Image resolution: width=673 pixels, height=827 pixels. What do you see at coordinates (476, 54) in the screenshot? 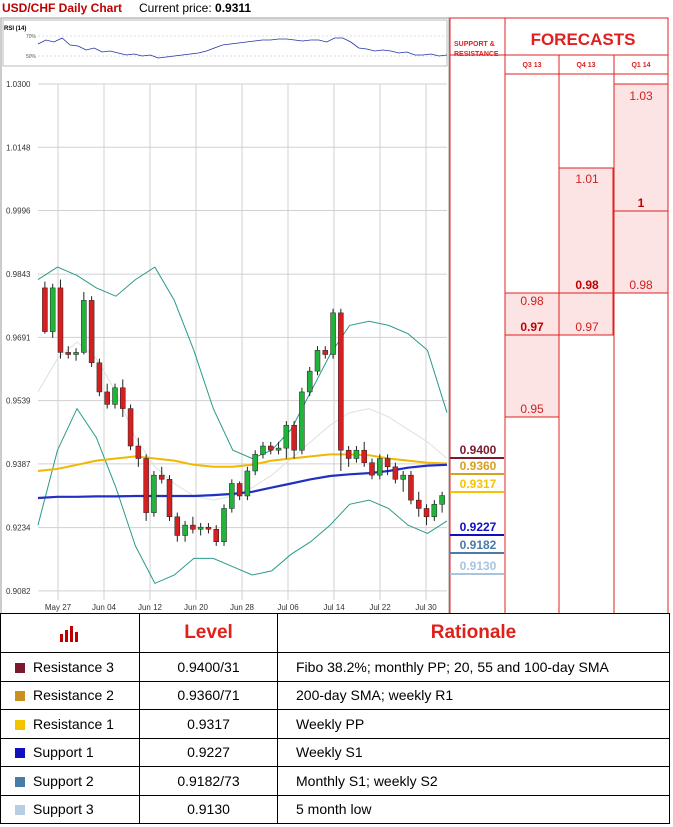
I see `sr-label: RESISTANCE` at bounding box center [476, 54].